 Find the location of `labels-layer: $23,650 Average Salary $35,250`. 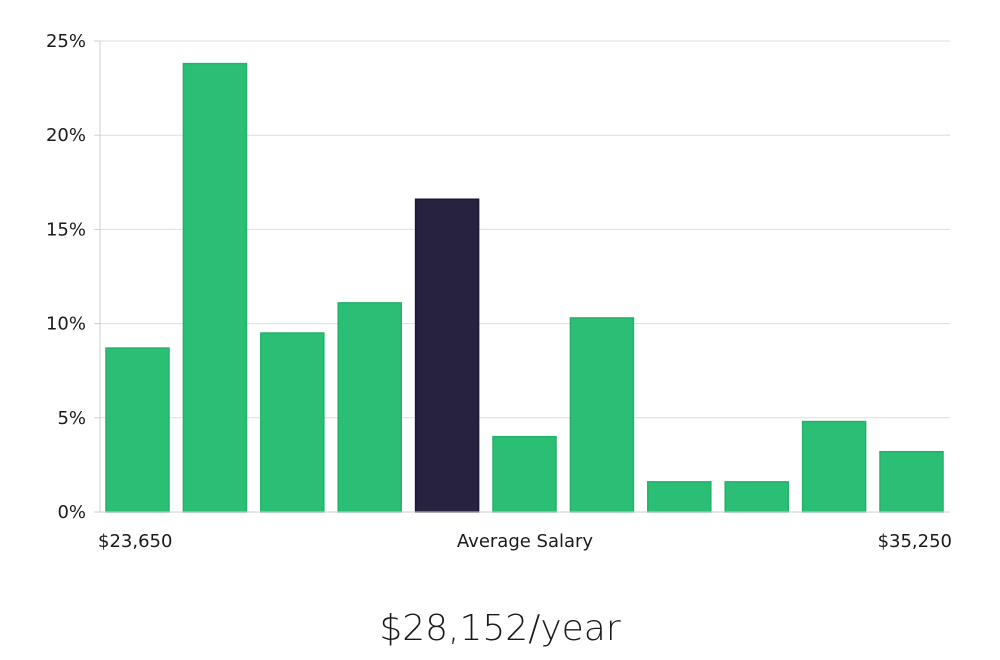

labels-layer: $23,650 Average Salary $35,250 is located at coordinates (525, 541).